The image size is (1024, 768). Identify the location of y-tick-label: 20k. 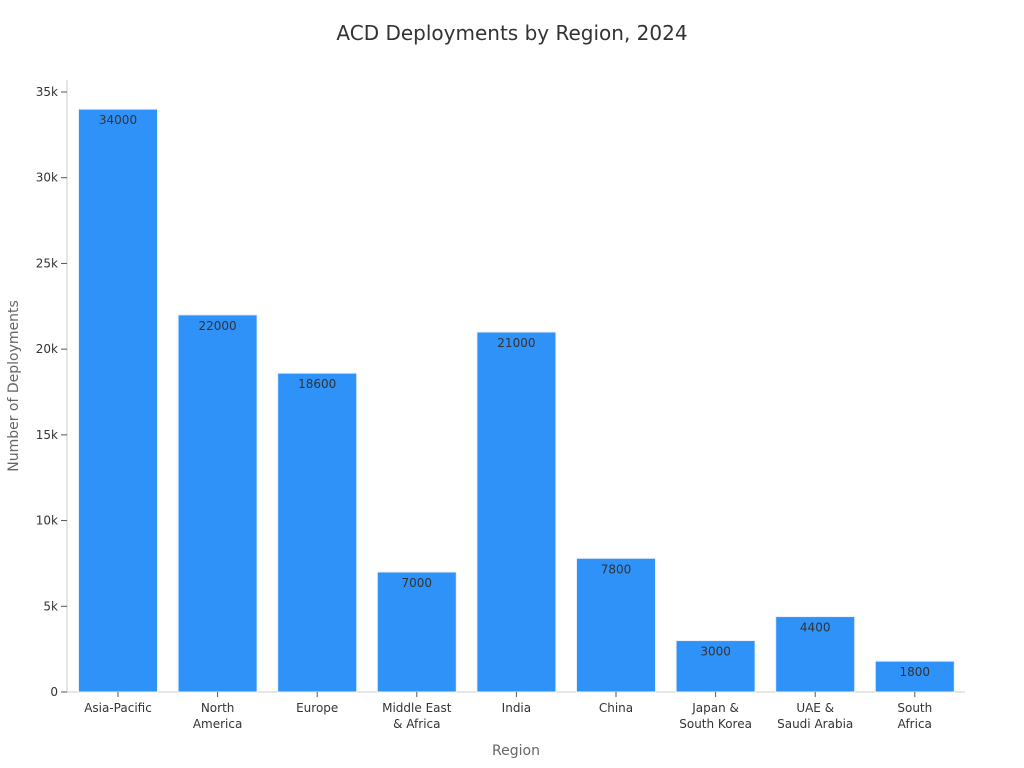
(47, 349).